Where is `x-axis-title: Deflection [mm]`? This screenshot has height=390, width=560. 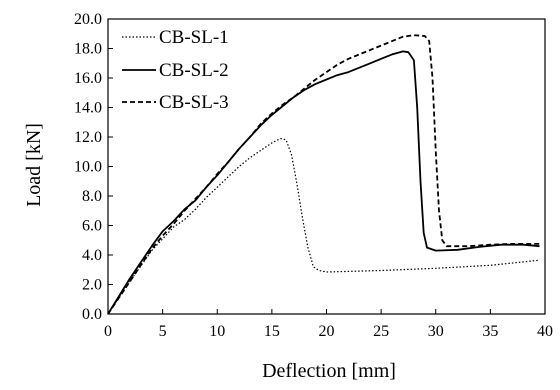 x-axis-title: Deflection [mm] is located at coordinates (329, 371).